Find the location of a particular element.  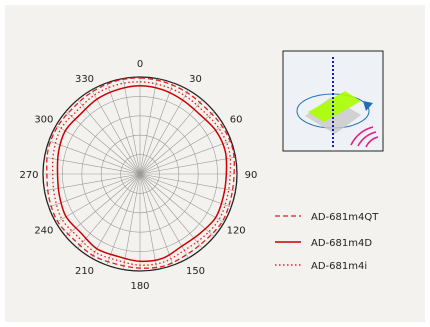

angle-tick-label: 180 is located at coordinates (139, 286).